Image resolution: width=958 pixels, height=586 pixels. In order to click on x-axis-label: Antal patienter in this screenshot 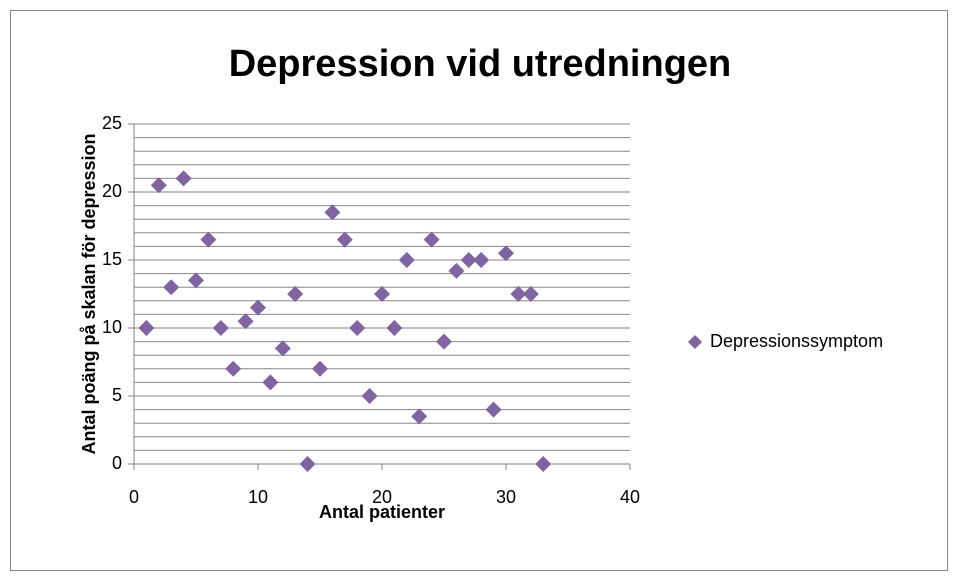, I will do `click(382, 512)`.